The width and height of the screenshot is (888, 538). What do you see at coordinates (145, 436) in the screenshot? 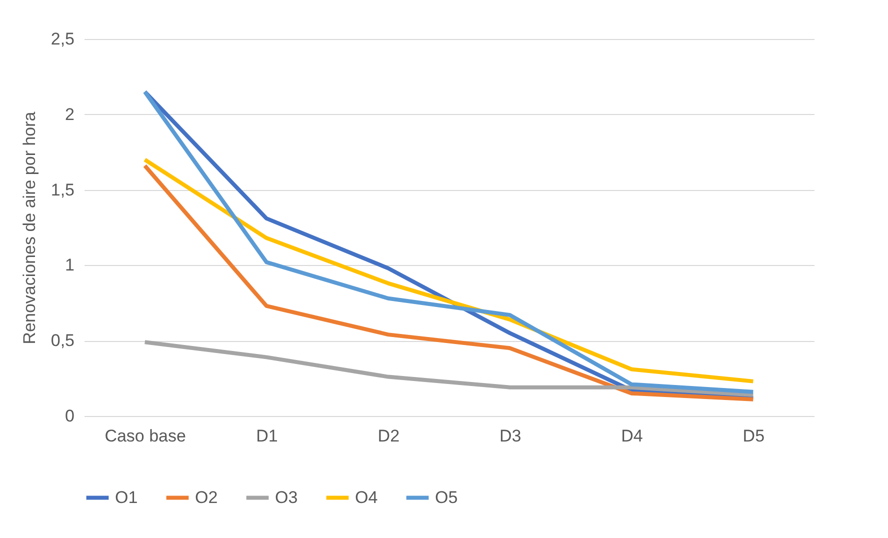
I see `x-tick-label: Caso base` at bounding box center [145, 436].